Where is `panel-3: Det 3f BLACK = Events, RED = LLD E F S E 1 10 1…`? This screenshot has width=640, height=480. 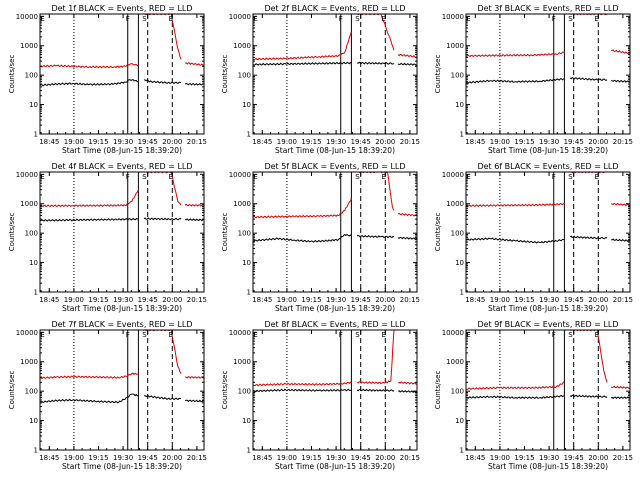
panel-3: Det 3f BLACK = Events, RED = LLD E F S E 1 10 1… is located at coordinates (533, 79).